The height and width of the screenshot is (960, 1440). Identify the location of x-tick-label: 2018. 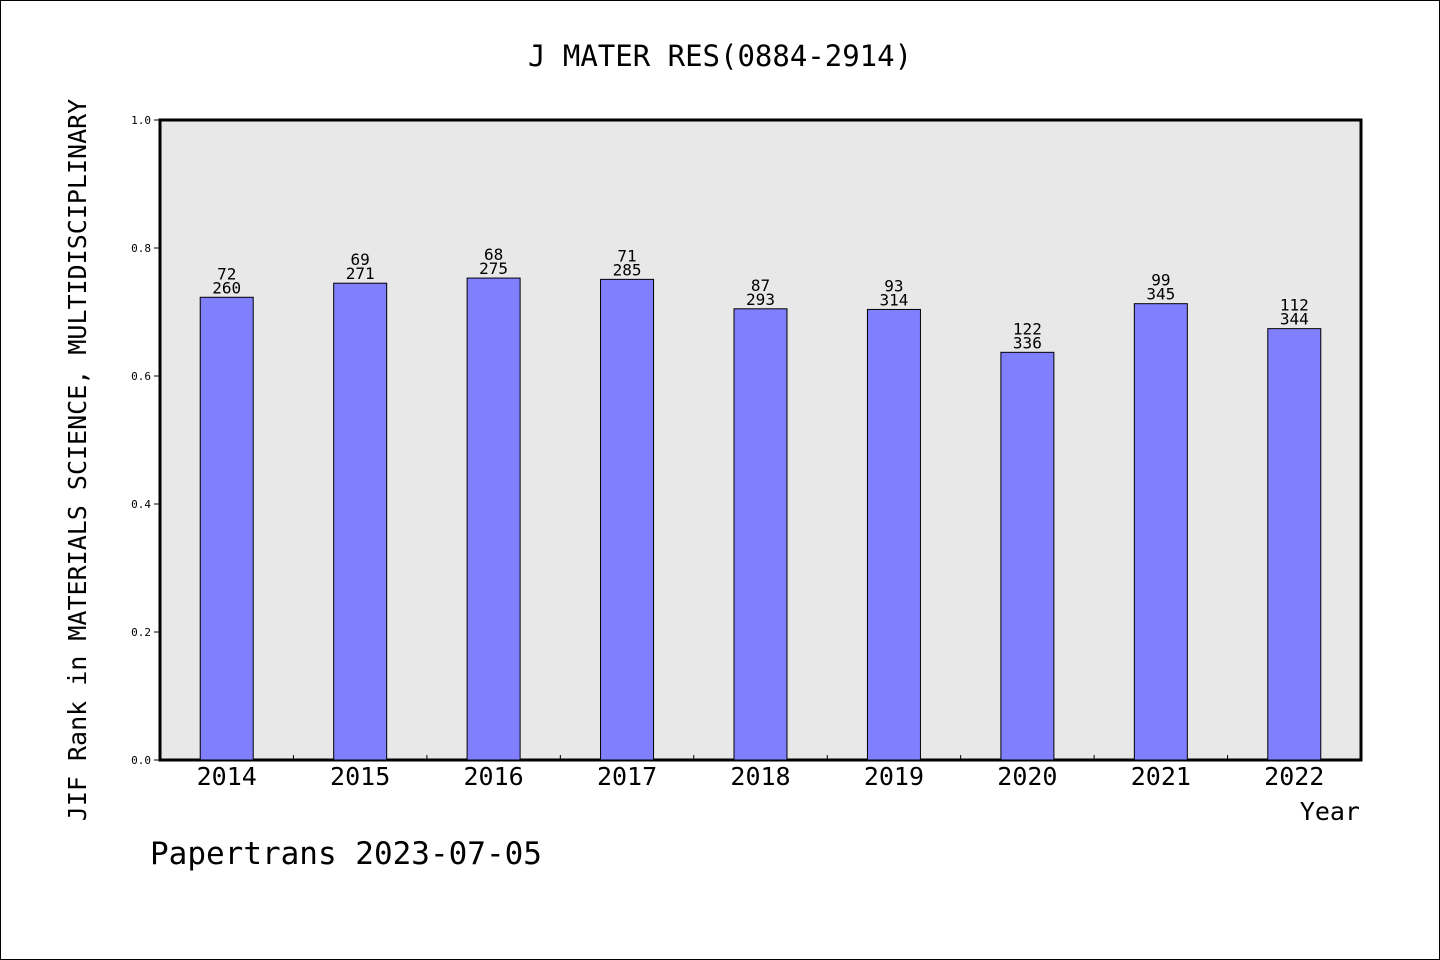
(760, 776).